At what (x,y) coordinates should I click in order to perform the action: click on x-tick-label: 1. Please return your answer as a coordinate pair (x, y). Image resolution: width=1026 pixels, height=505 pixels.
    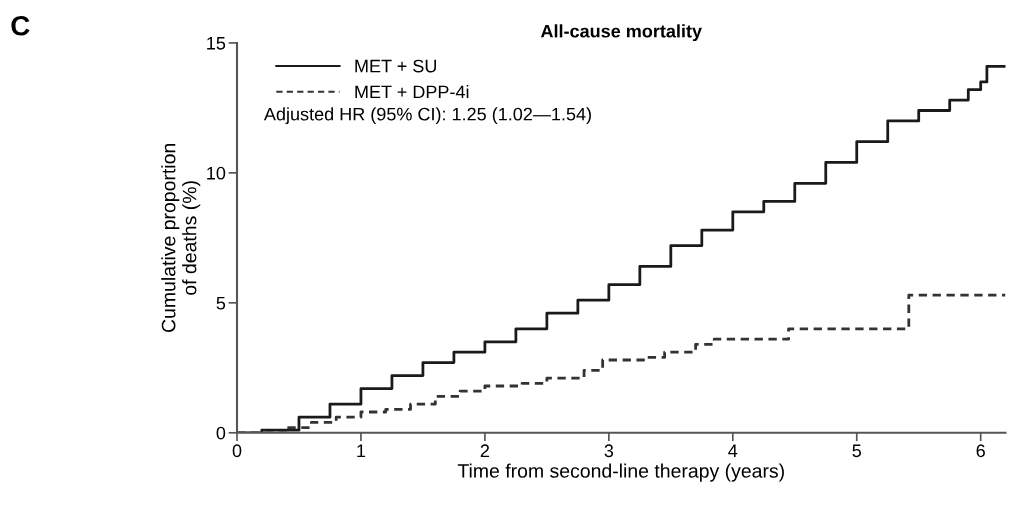
    Looking at the image, I should click on (361, 450).